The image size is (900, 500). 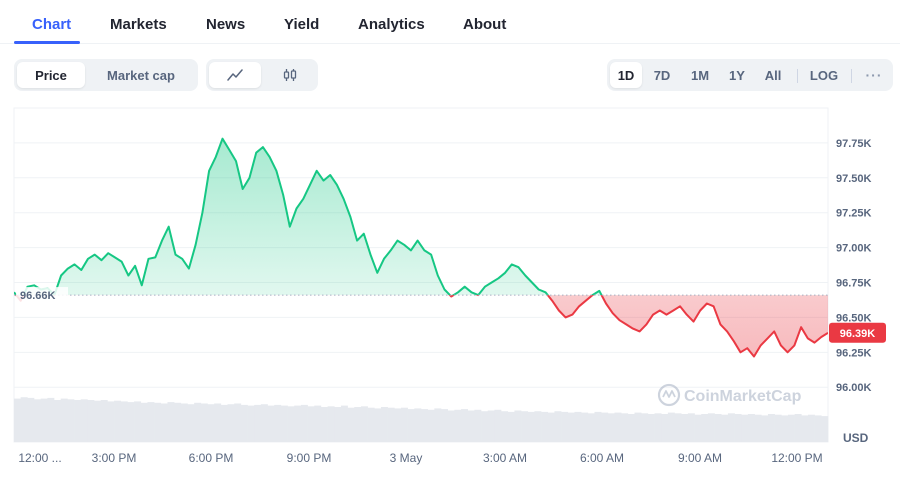 I want to click on price-toggle-button: Price, so click(x=51, y=75).